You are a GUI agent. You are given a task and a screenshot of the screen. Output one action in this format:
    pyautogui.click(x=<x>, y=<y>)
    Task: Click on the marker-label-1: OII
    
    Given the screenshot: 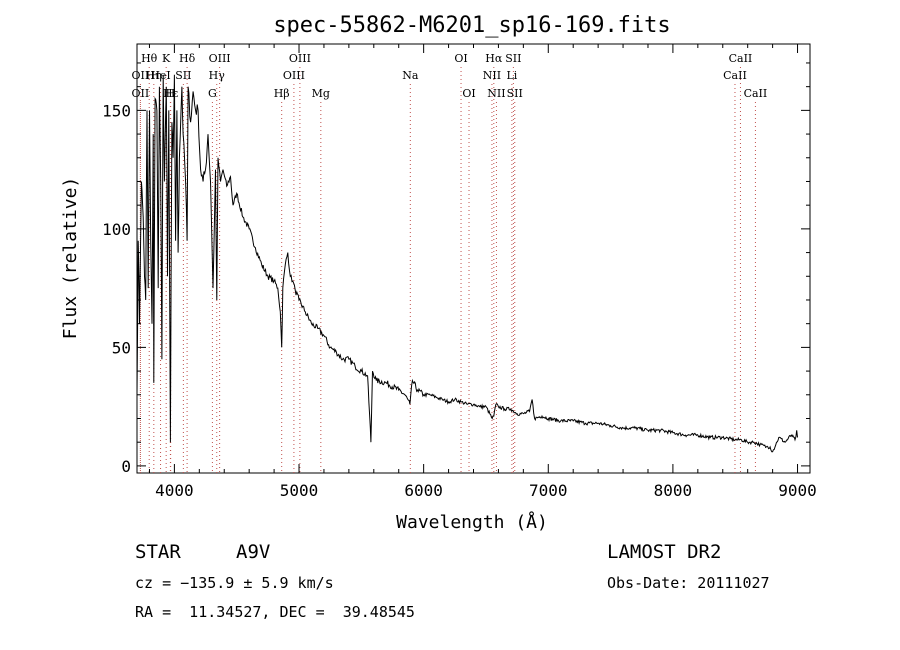 What is the action you would take?
    pyautogui.click(x=141, y=75)
    